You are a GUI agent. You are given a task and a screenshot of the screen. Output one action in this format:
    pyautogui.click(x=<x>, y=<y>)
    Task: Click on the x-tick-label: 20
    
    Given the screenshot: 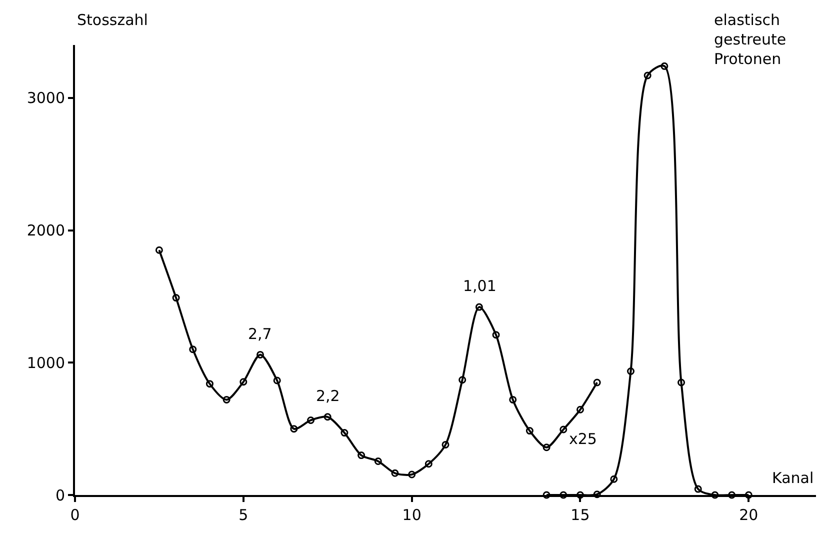 What is the action you would take?
    pyautogui.click(x=748, y=515)
    